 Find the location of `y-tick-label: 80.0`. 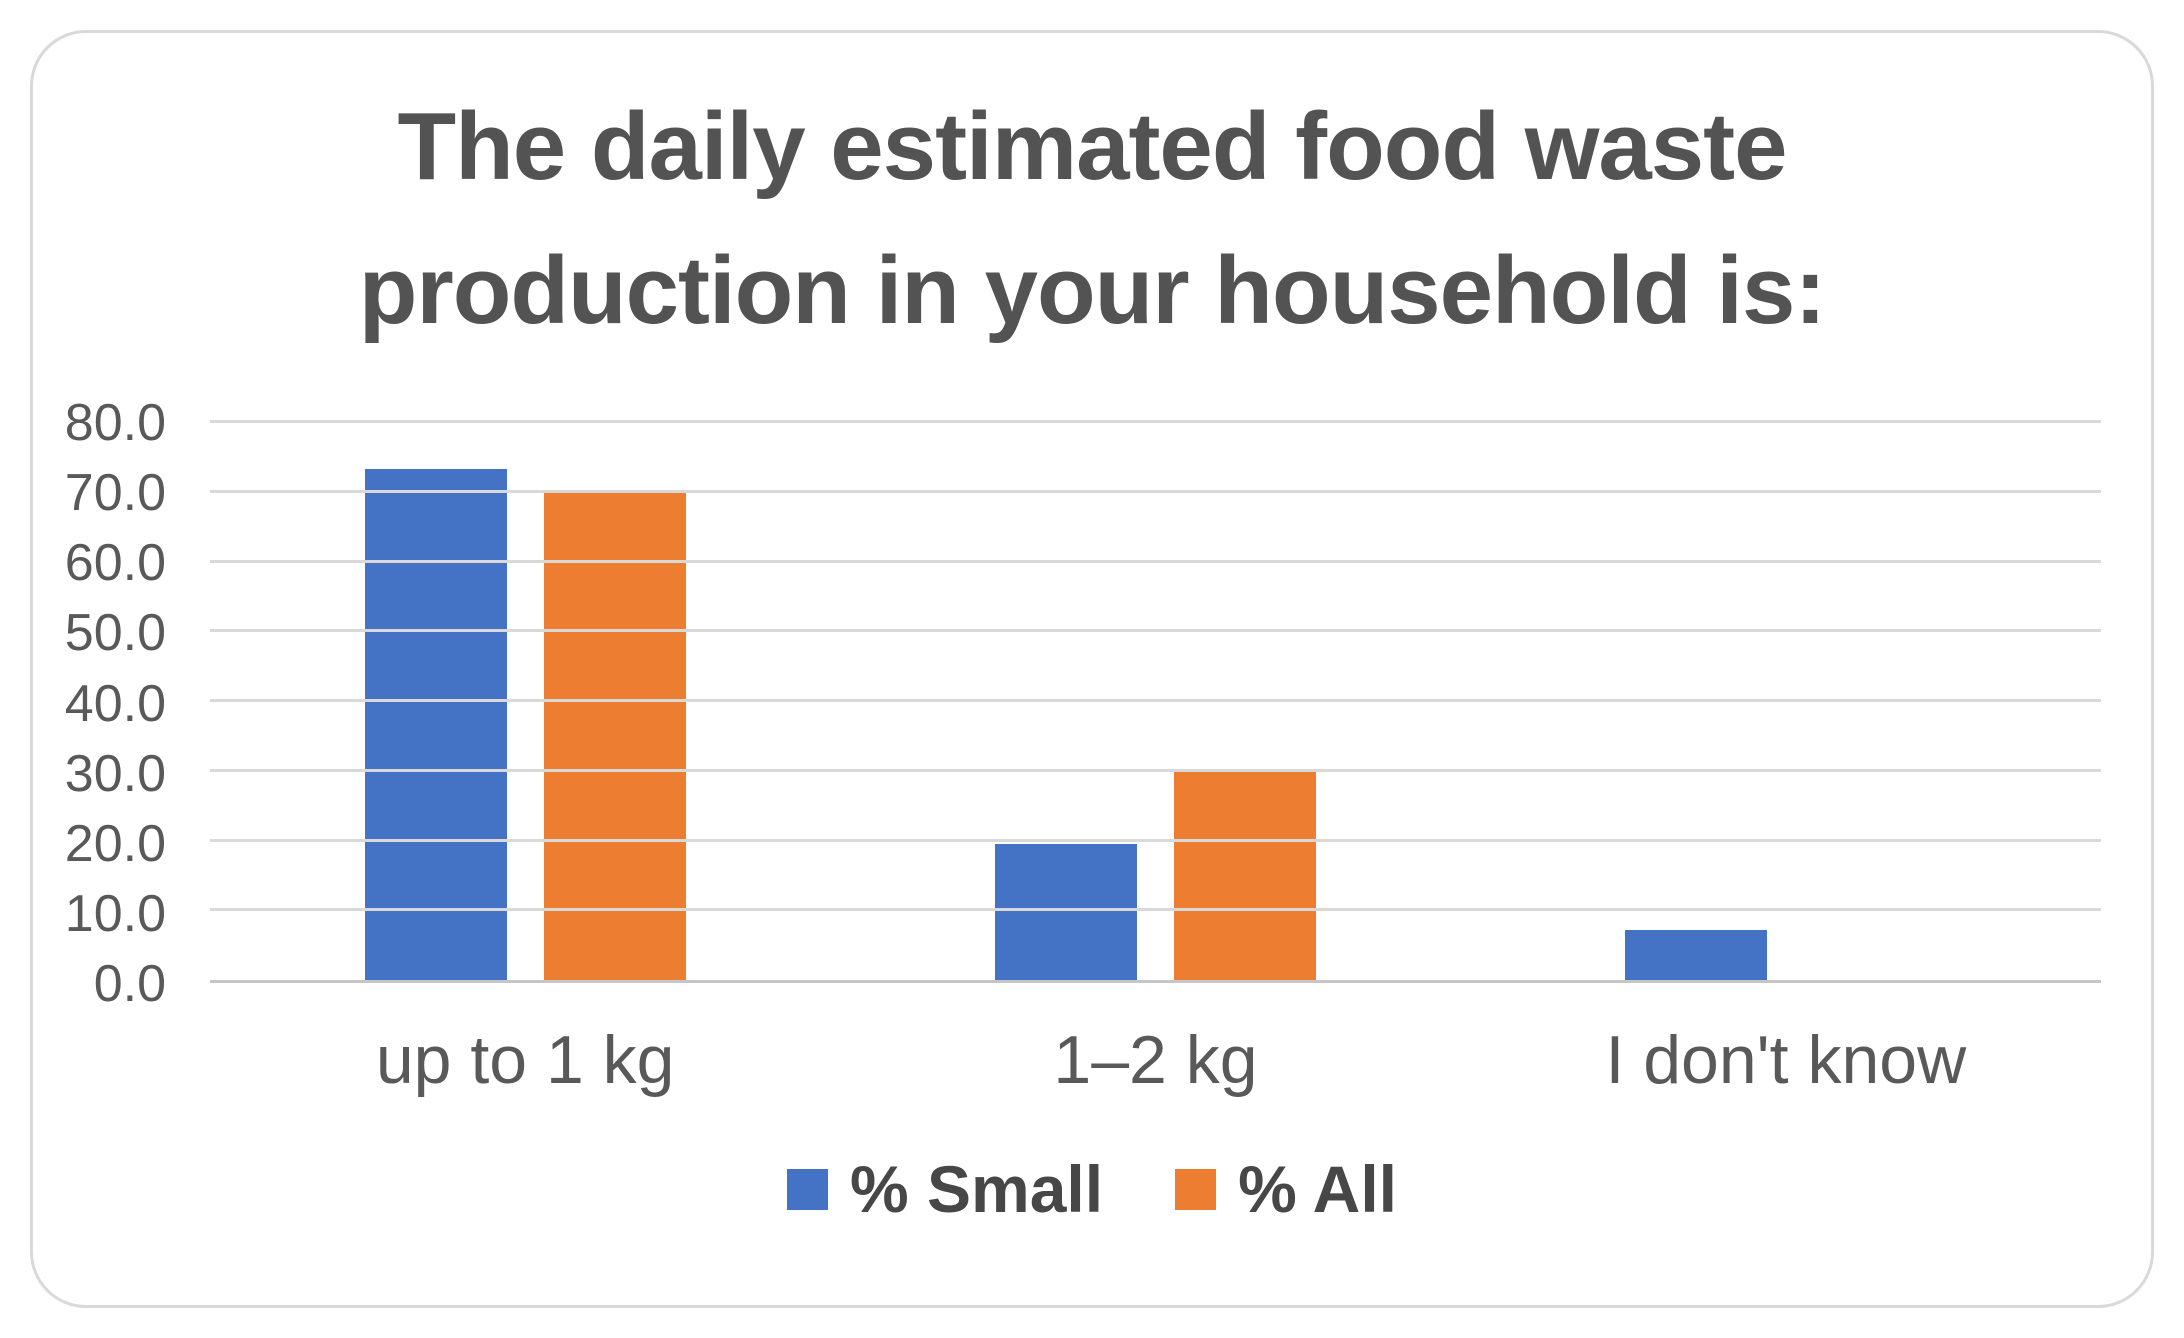

y-tick-label: 80.0 is located at coordinates (115, 423).